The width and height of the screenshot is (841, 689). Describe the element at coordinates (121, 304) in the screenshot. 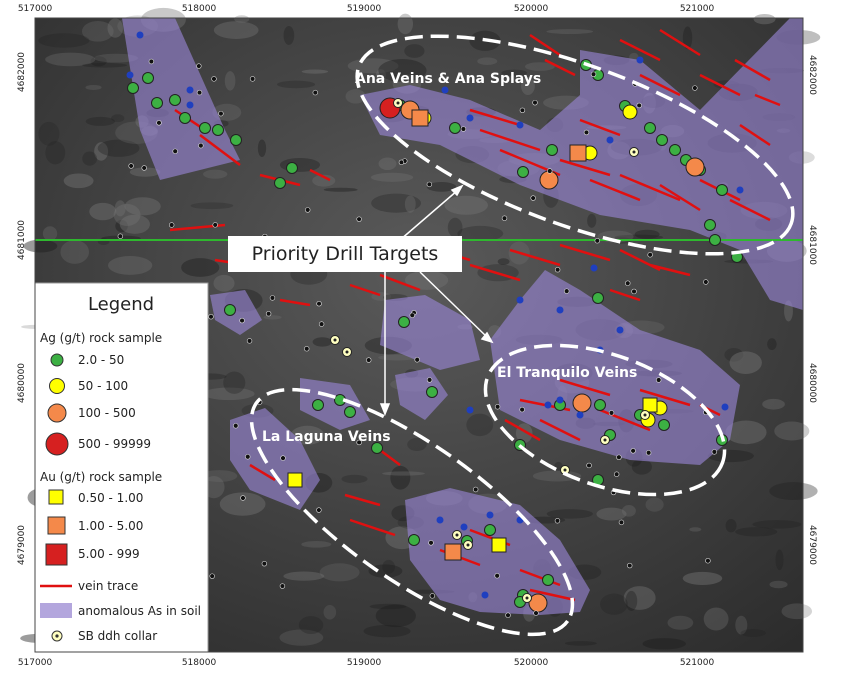

I see `legend-title: Legend` at that location.